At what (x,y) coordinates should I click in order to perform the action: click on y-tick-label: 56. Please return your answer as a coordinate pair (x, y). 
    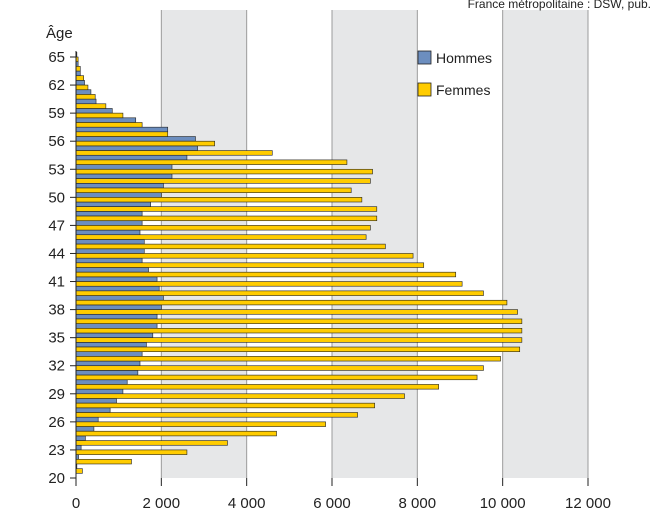
    Looking at the image, I should click on (56, 141).